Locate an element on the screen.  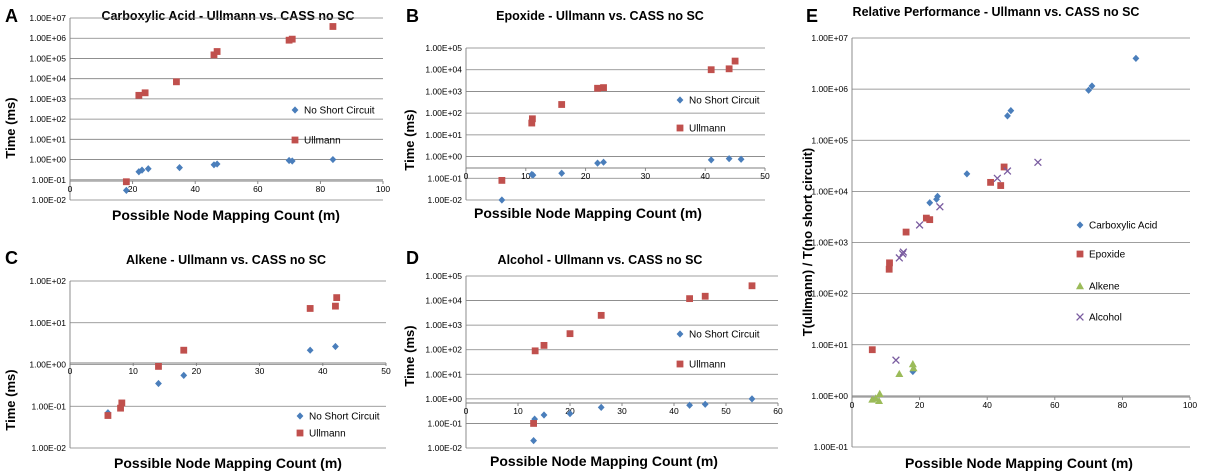
series-ullmann is located at coordinates (222, 356).